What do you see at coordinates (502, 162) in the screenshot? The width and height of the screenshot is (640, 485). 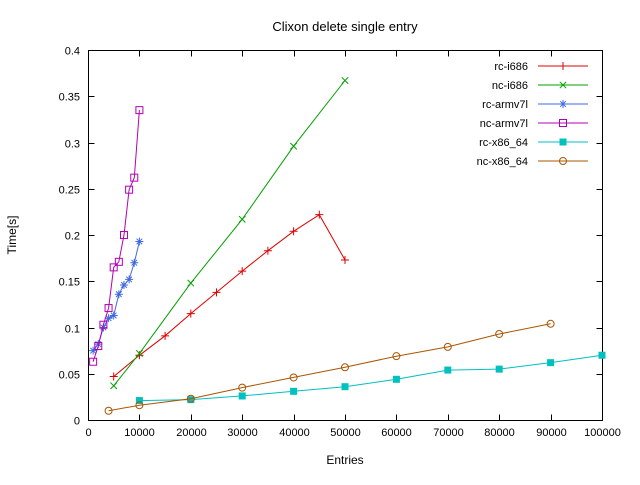 I see `legend-label: nc-x86_64` at bounding box center [502, 162].